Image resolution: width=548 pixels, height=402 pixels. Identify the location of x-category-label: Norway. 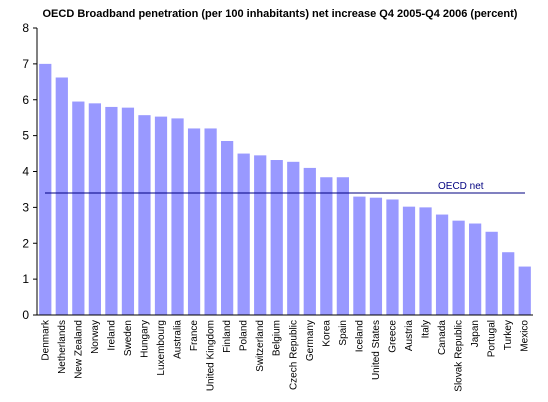
(95, 337).